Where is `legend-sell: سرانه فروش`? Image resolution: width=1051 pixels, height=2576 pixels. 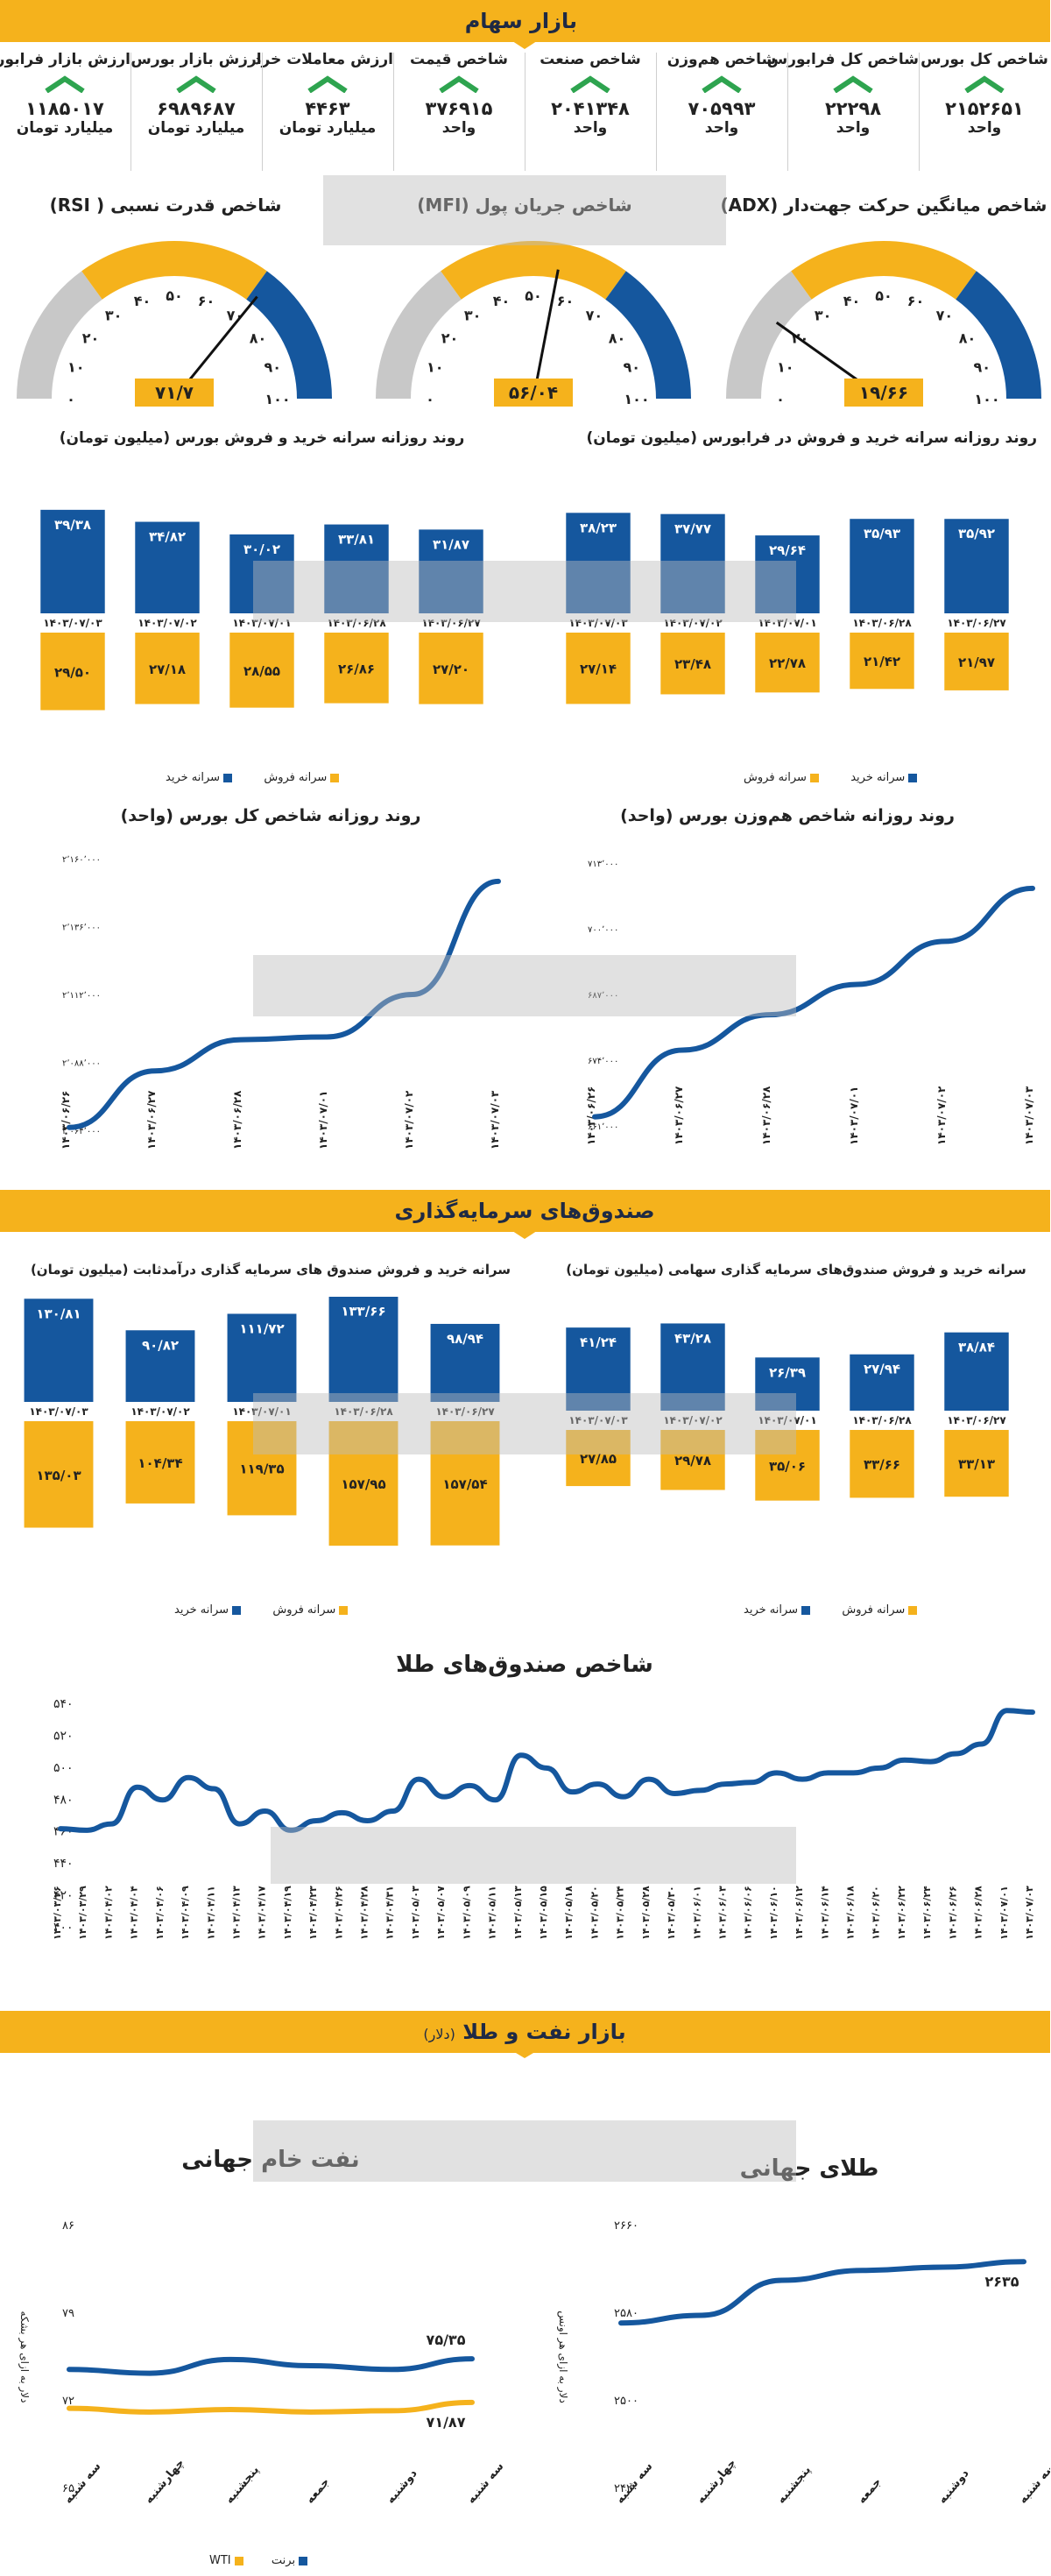 legend-sell: سرانه فروش is located at coordinates (305, 1610).